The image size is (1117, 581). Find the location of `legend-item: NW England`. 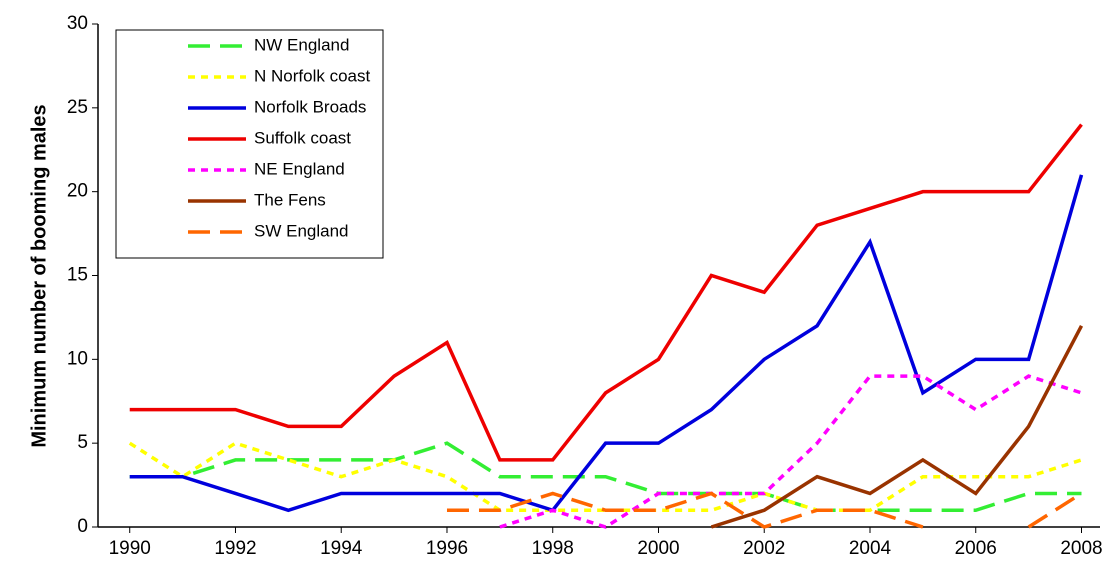

legend-item: NW England is located at coordinates (268, 44).